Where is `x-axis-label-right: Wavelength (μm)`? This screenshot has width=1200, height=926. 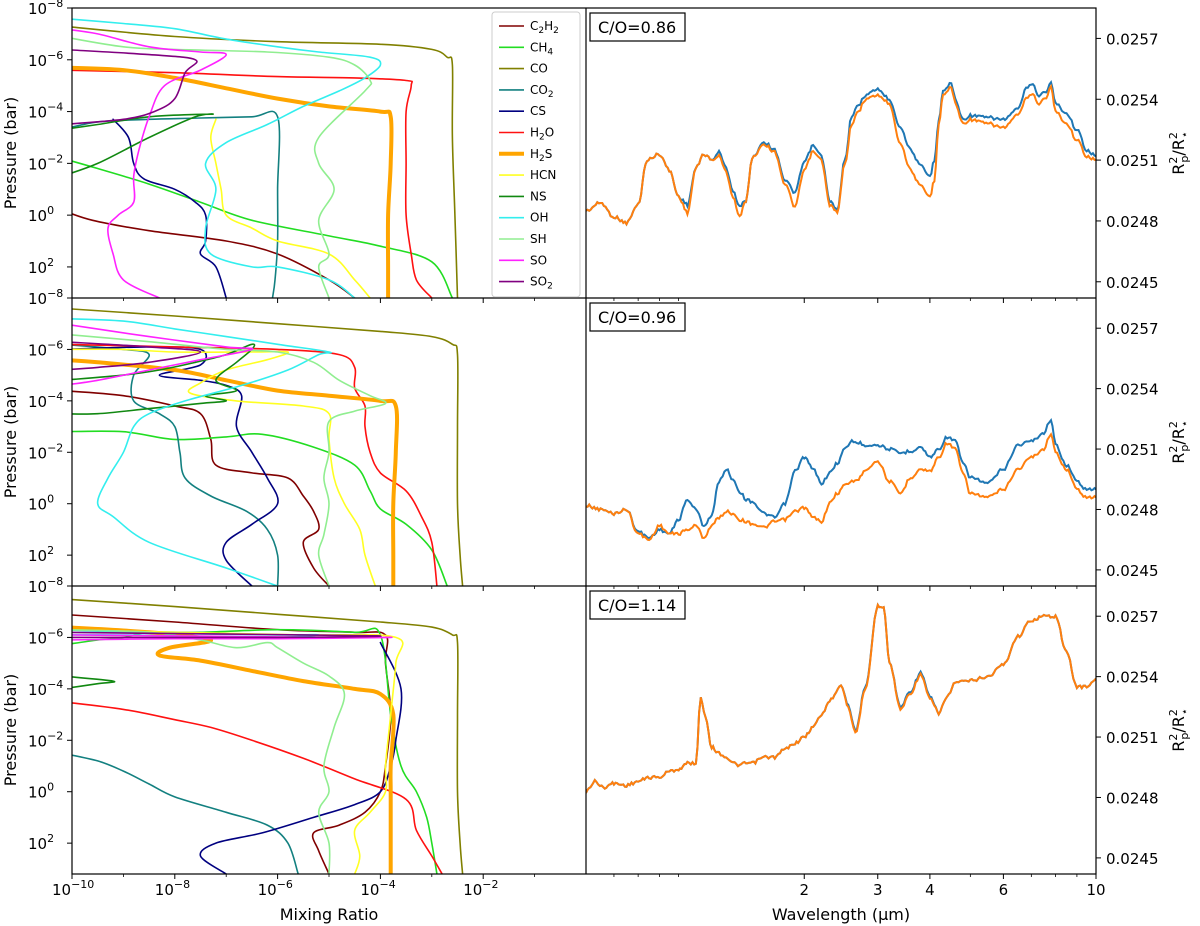 x-axis-label-right: Wavelength (μm) is located at coordinates (841, 914).